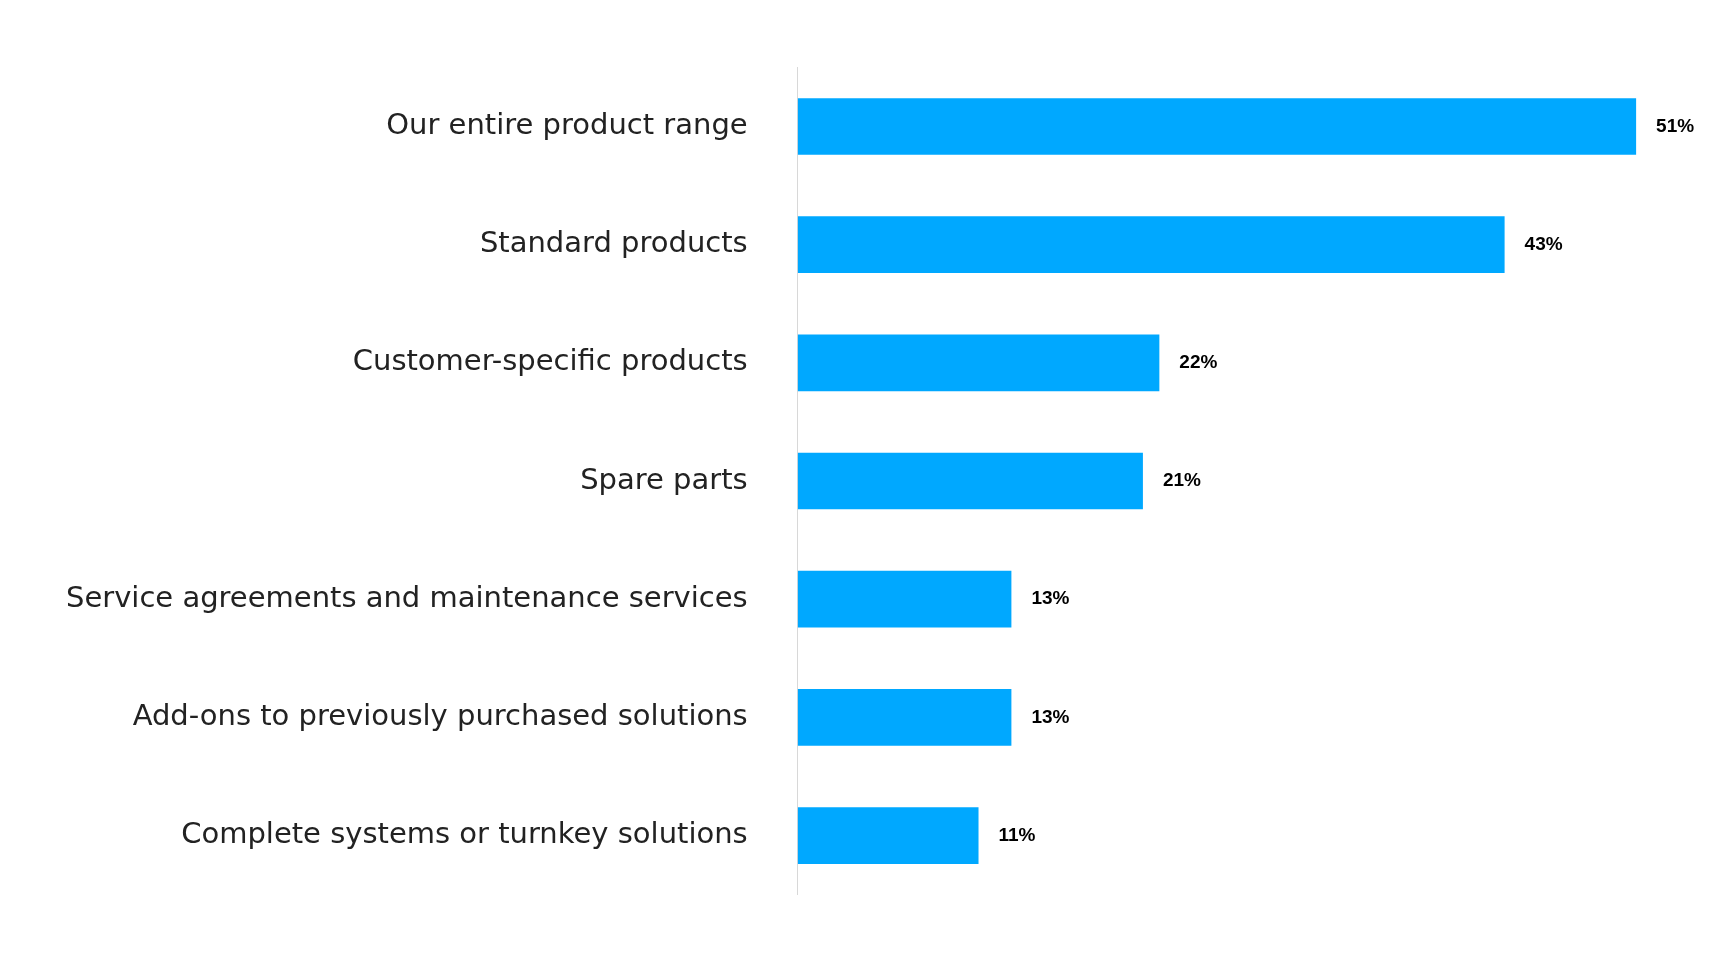 This screenshot has width=1709, height=962. Describe the element at coordinates (407, 596) in the screenshot. I see `y-tick-label: Service agreements and maintenance services` at that location.